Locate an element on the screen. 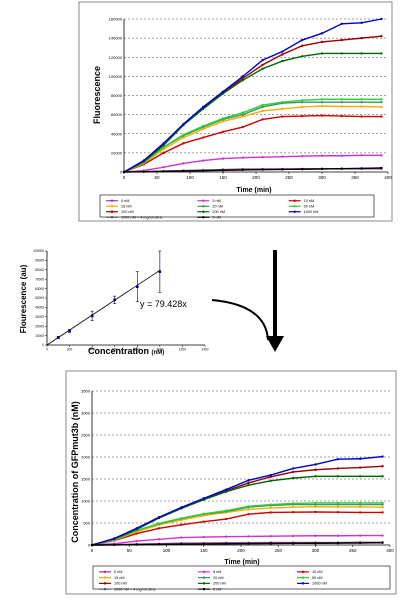  chart2-xlabel: Concentration (nM) is located at coordinates (126, 351).